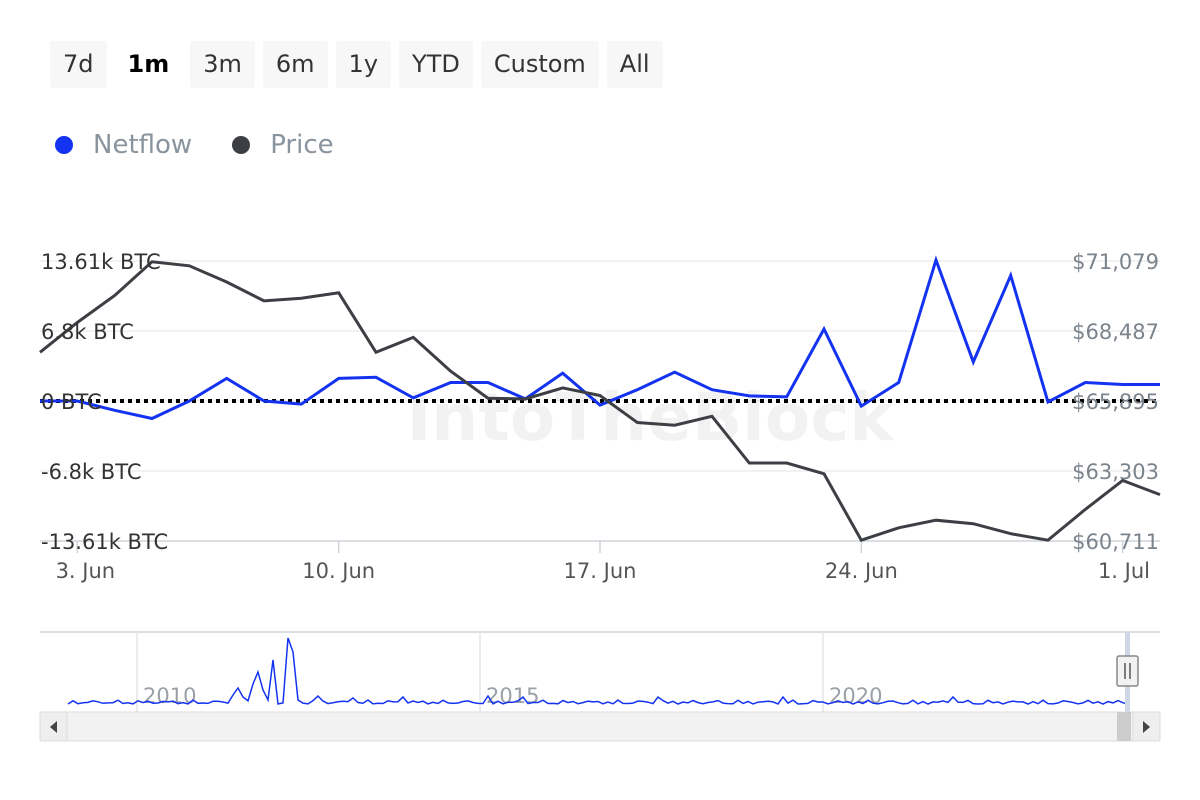 The height and width of the screenshot is (800, 1200). I want to click on y-left-tick-label: 0 BTC, so click(71, 402).